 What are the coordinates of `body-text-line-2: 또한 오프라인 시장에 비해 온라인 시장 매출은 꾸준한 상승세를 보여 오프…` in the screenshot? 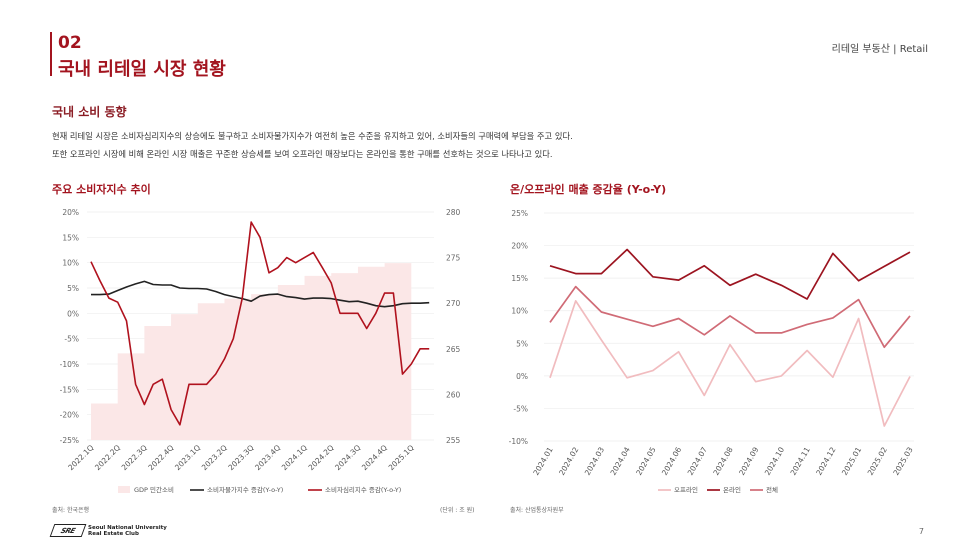 It's located at (302, 154).